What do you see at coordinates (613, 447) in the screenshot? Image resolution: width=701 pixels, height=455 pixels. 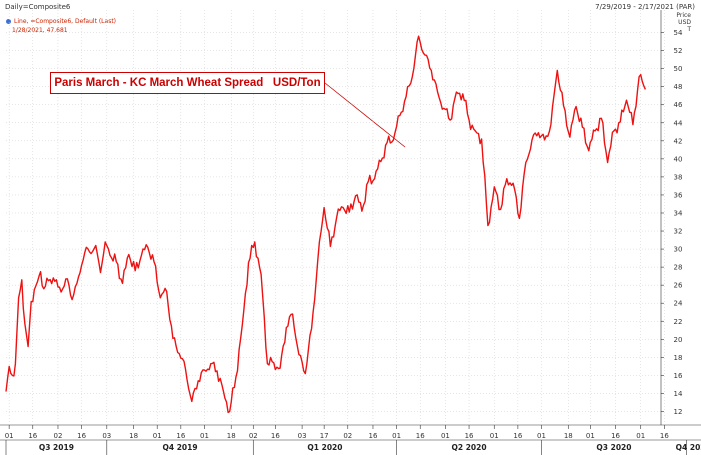 I see `quarter-label: Q3 2020` at bounding box center [613, 447].